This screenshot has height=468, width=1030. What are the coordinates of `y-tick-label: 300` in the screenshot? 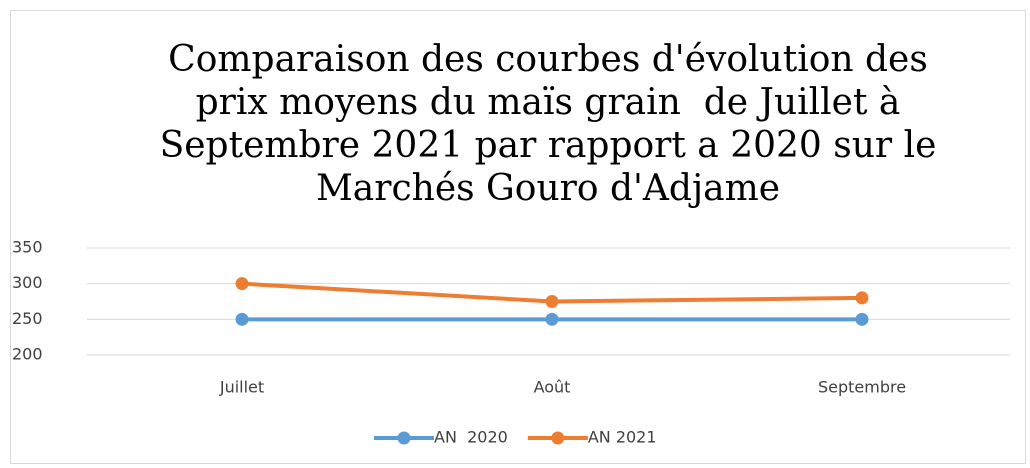 It's located at (27, 282).